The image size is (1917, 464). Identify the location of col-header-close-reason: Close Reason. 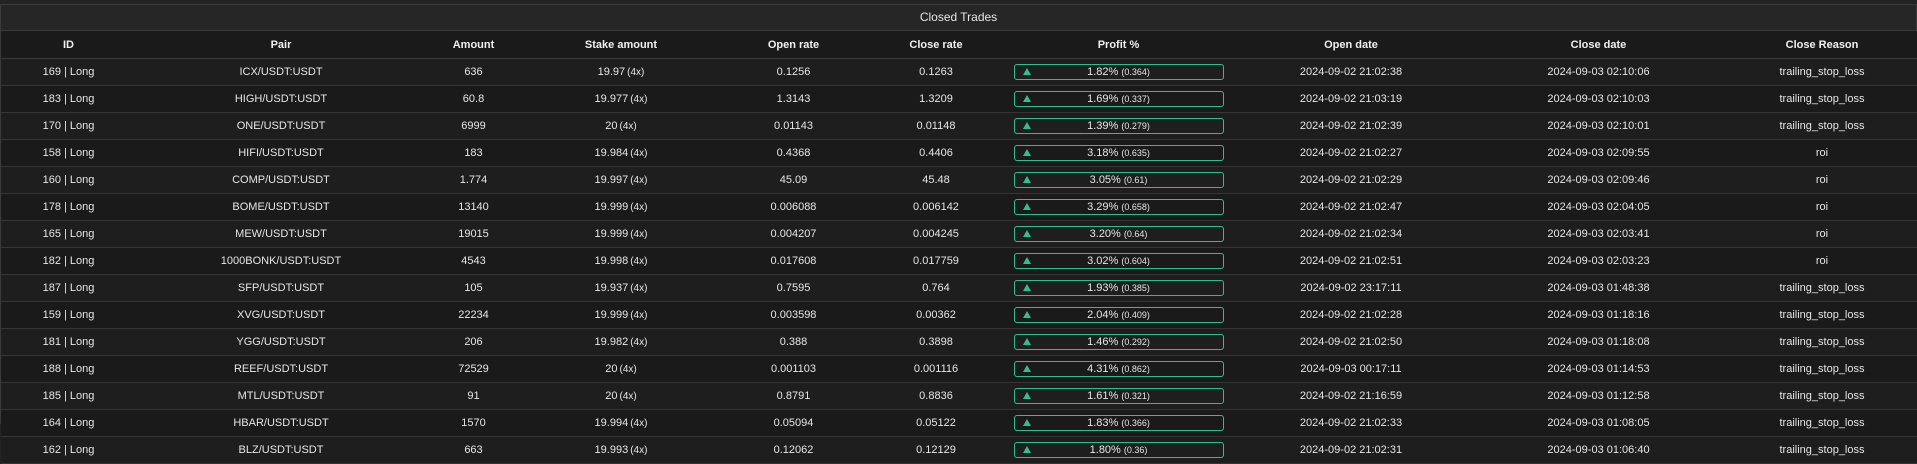
(1821, 45).